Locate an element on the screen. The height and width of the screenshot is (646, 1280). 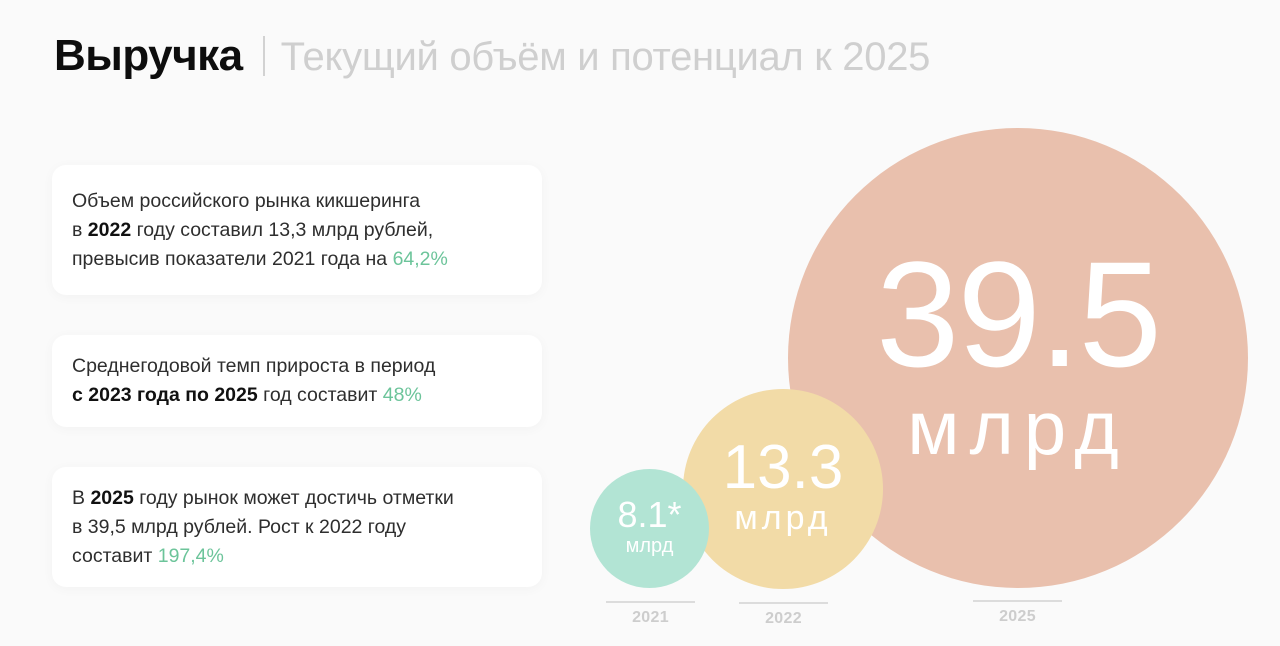
card-text-line: превысив показатели 2021 года на is located at coordinates (232, 258).